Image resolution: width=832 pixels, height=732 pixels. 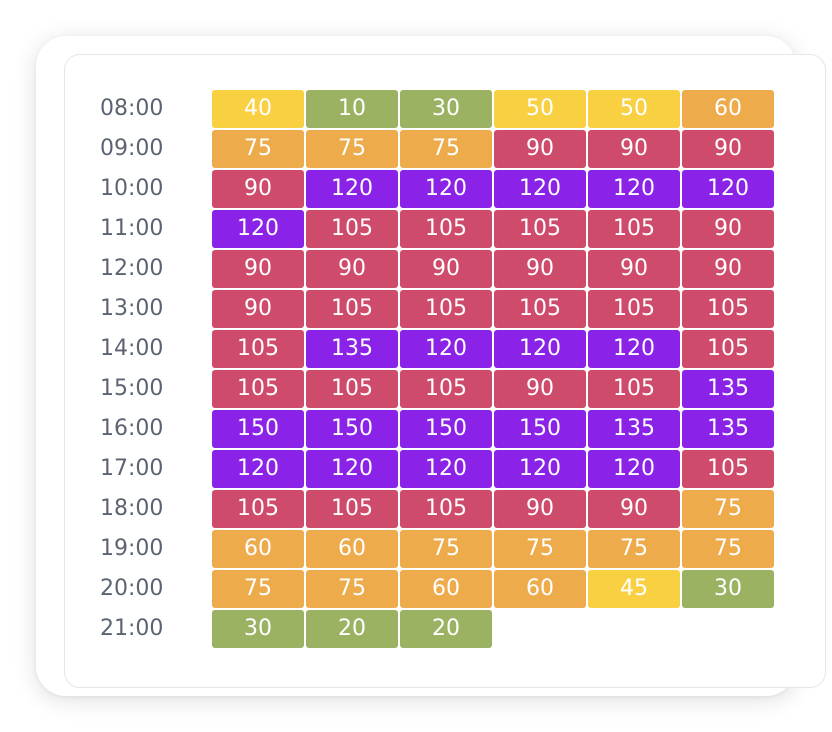 I want to click on row-label: 15:00, so click(x=132, y=388).